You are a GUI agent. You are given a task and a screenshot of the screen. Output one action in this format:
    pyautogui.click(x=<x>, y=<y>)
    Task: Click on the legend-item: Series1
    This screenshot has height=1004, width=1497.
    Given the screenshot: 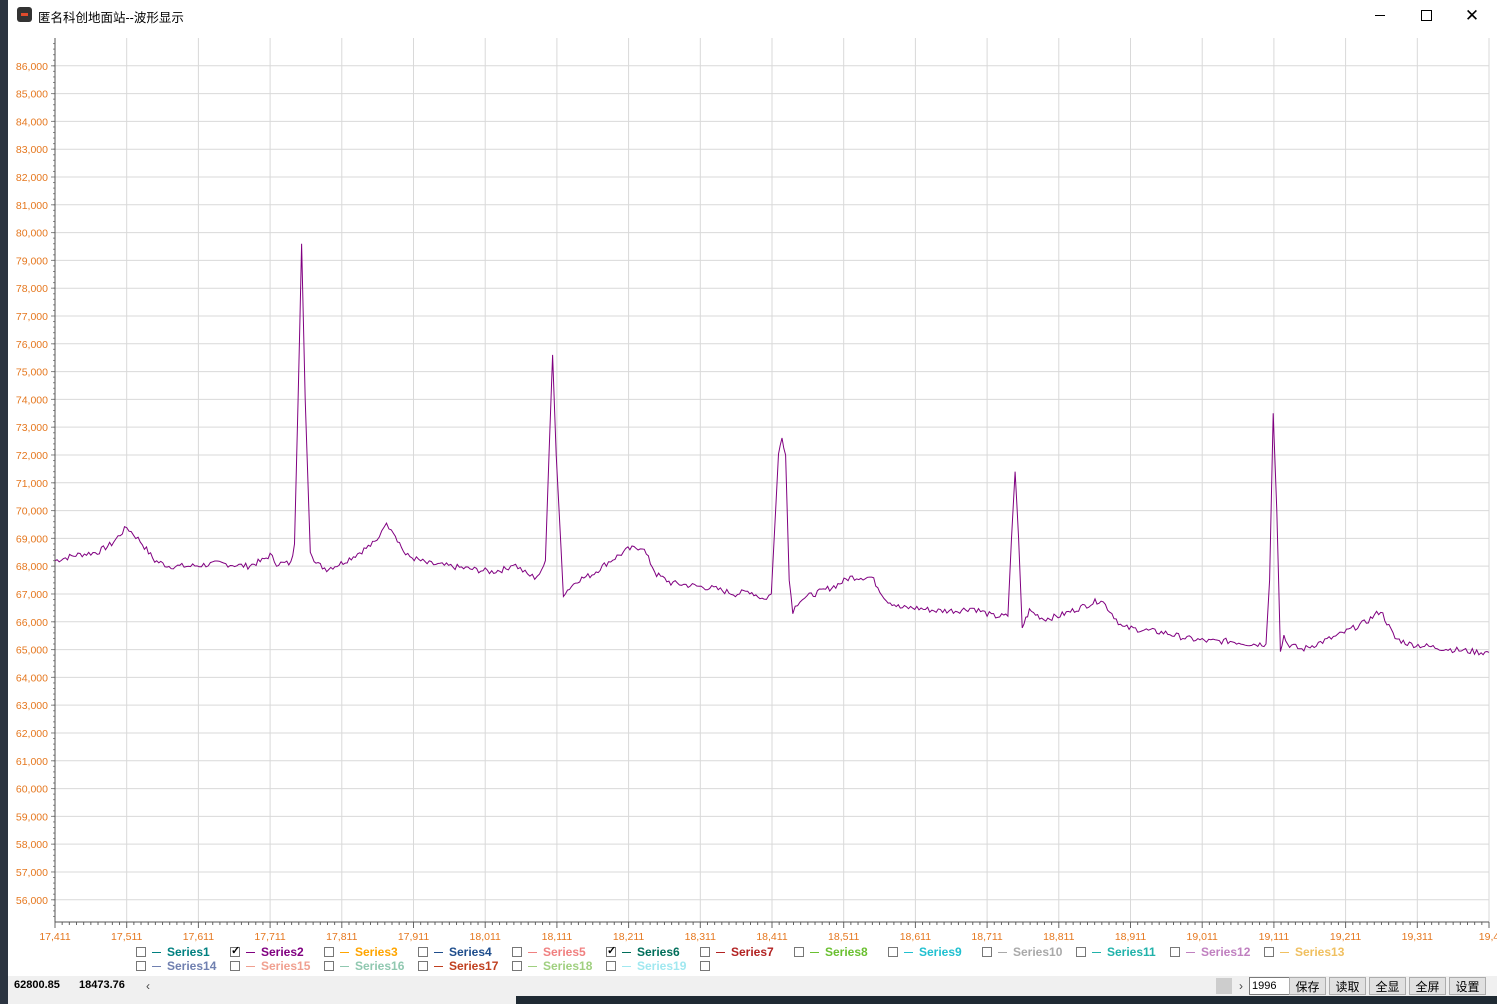 What is the action you would take?
    pyautogui.click(x=173, y=952)
    